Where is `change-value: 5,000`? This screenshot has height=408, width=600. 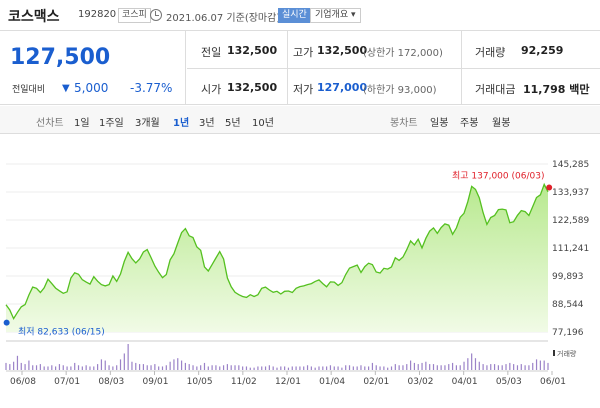
change-value: 5,000 is located at coordinates (91, 88).